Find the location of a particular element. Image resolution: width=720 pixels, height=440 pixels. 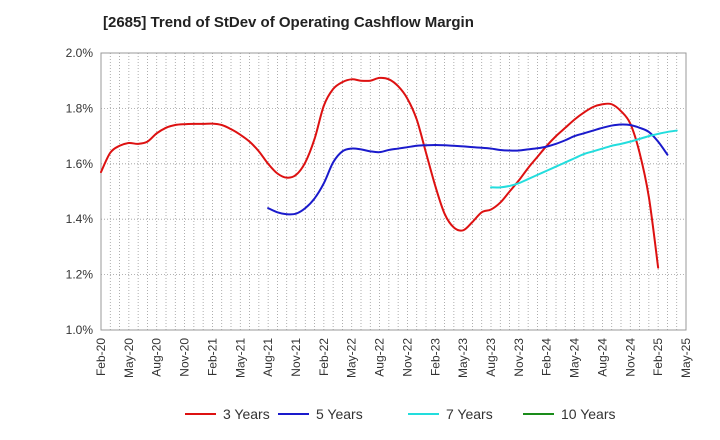

x-tick-label: Aug-21 is located at coordinates (268, 357).